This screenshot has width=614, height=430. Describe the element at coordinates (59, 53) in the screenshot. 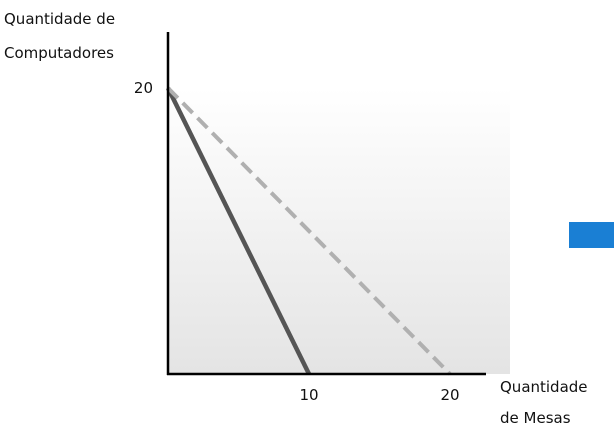

I see `y-axis-label-line-2: Computadores` at that location.